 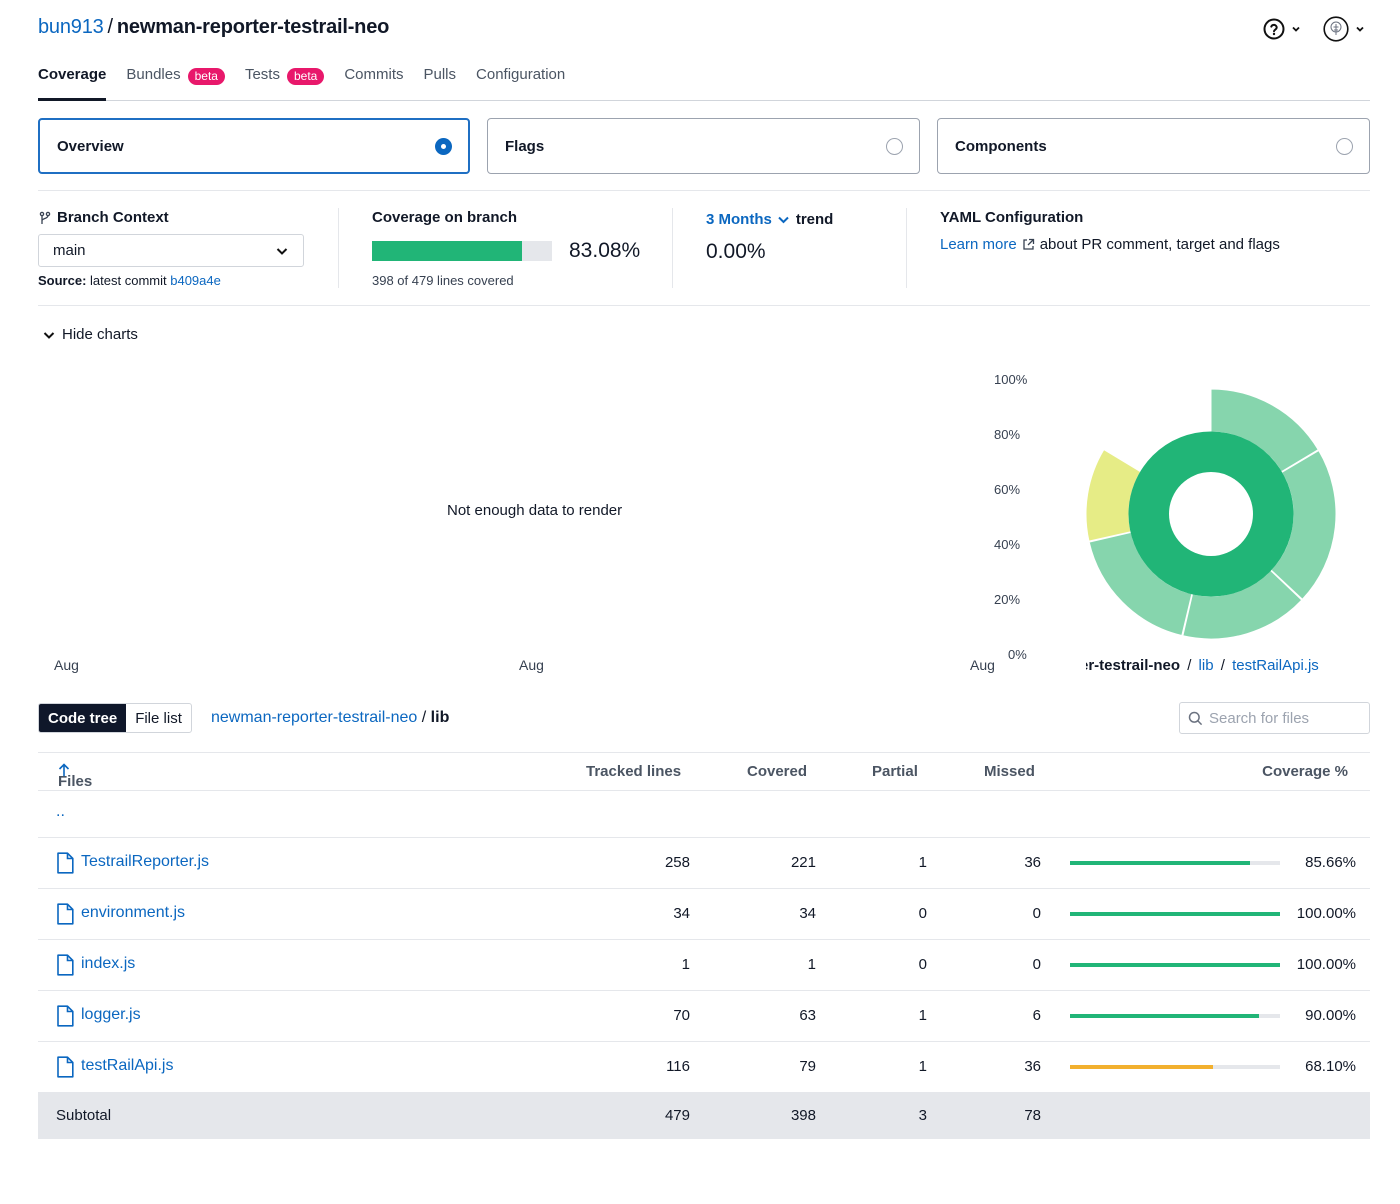 I want to click on y-axis-tick: 100%, so click(x=1011, y=379).